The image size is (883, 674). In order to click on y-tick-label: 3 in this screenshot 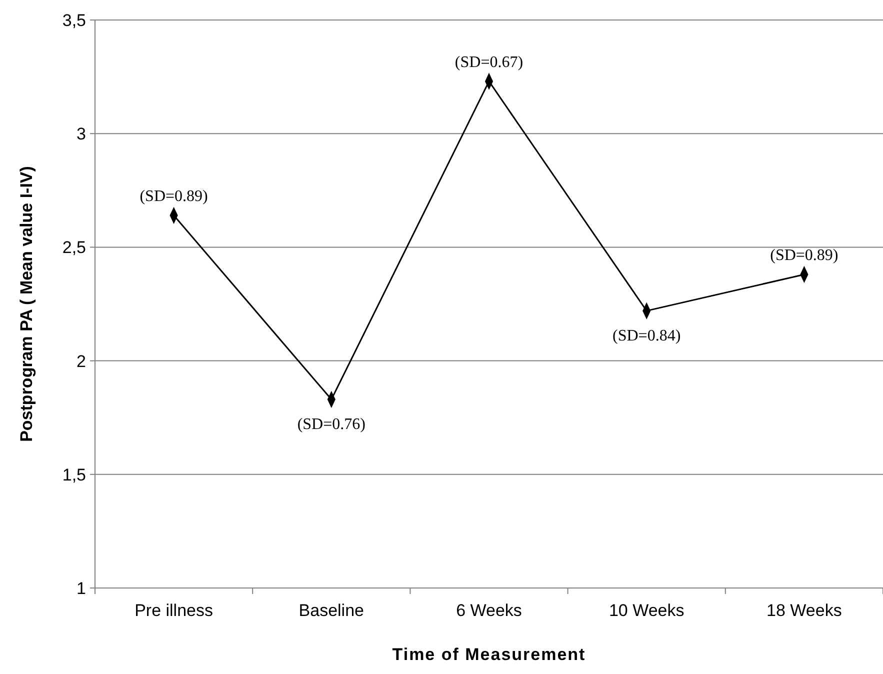, I will do `click(81, 134)`.